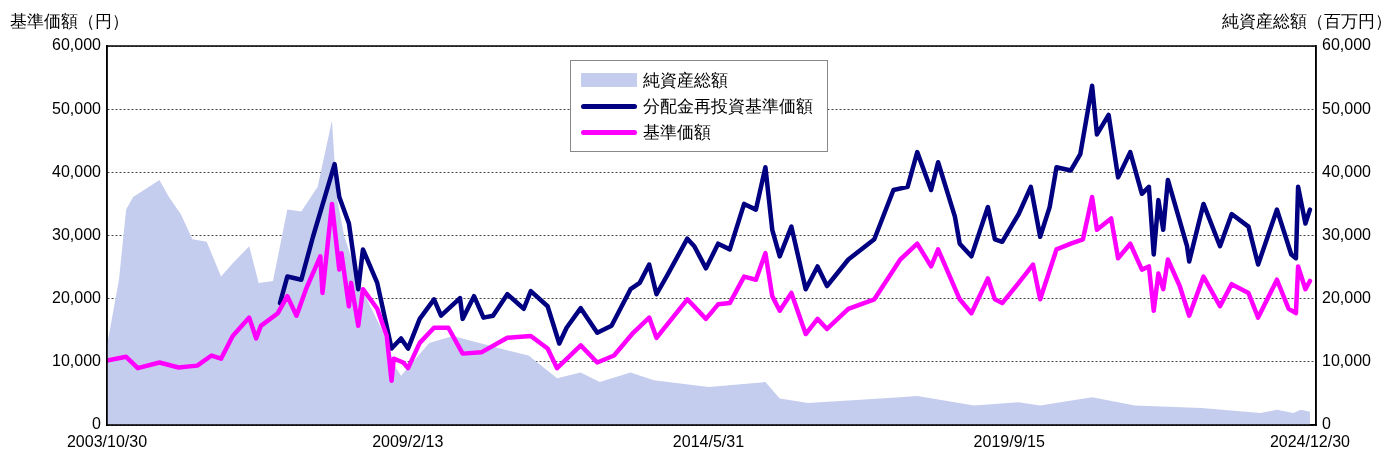  What do you see at coordinates (1326, 424) in the screenshot?
I see `y2-tick-label: 0` at bounding box center [1326, 424].